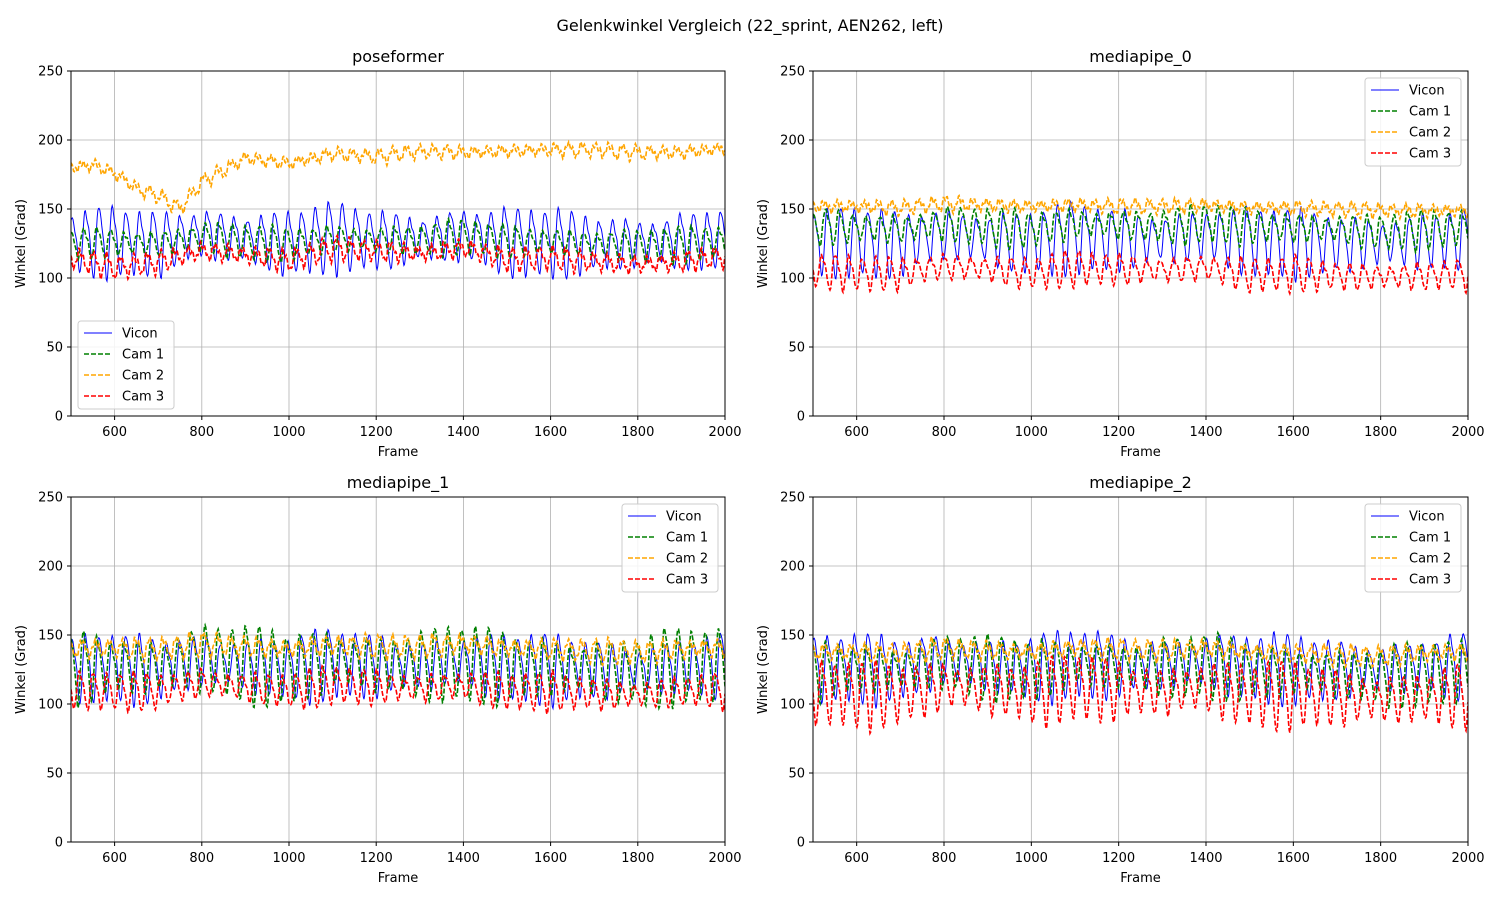 The width and height of the screenshot is (1500, 900). I want to click on series-line-vicon, so click(398, 242).